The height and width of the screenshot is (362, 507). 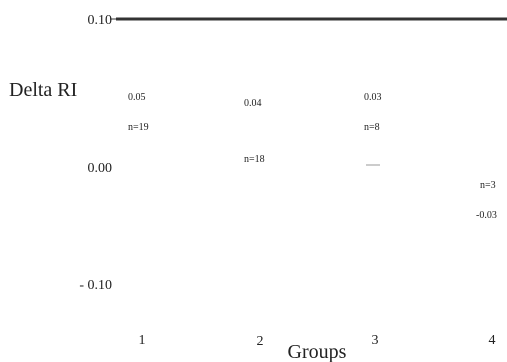 I want to click on value-label-group-1: 0.05, so click(x=137, y=97).